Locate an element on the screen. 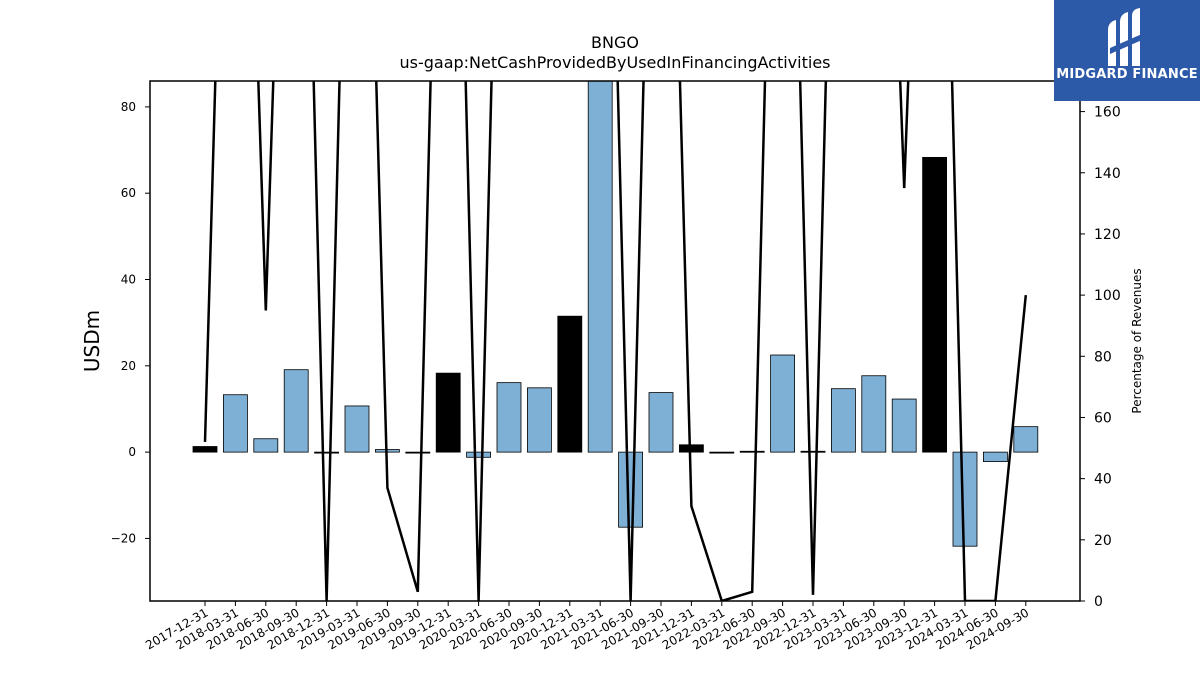  chart-title: BNGO is located at coordinates (615, 42).